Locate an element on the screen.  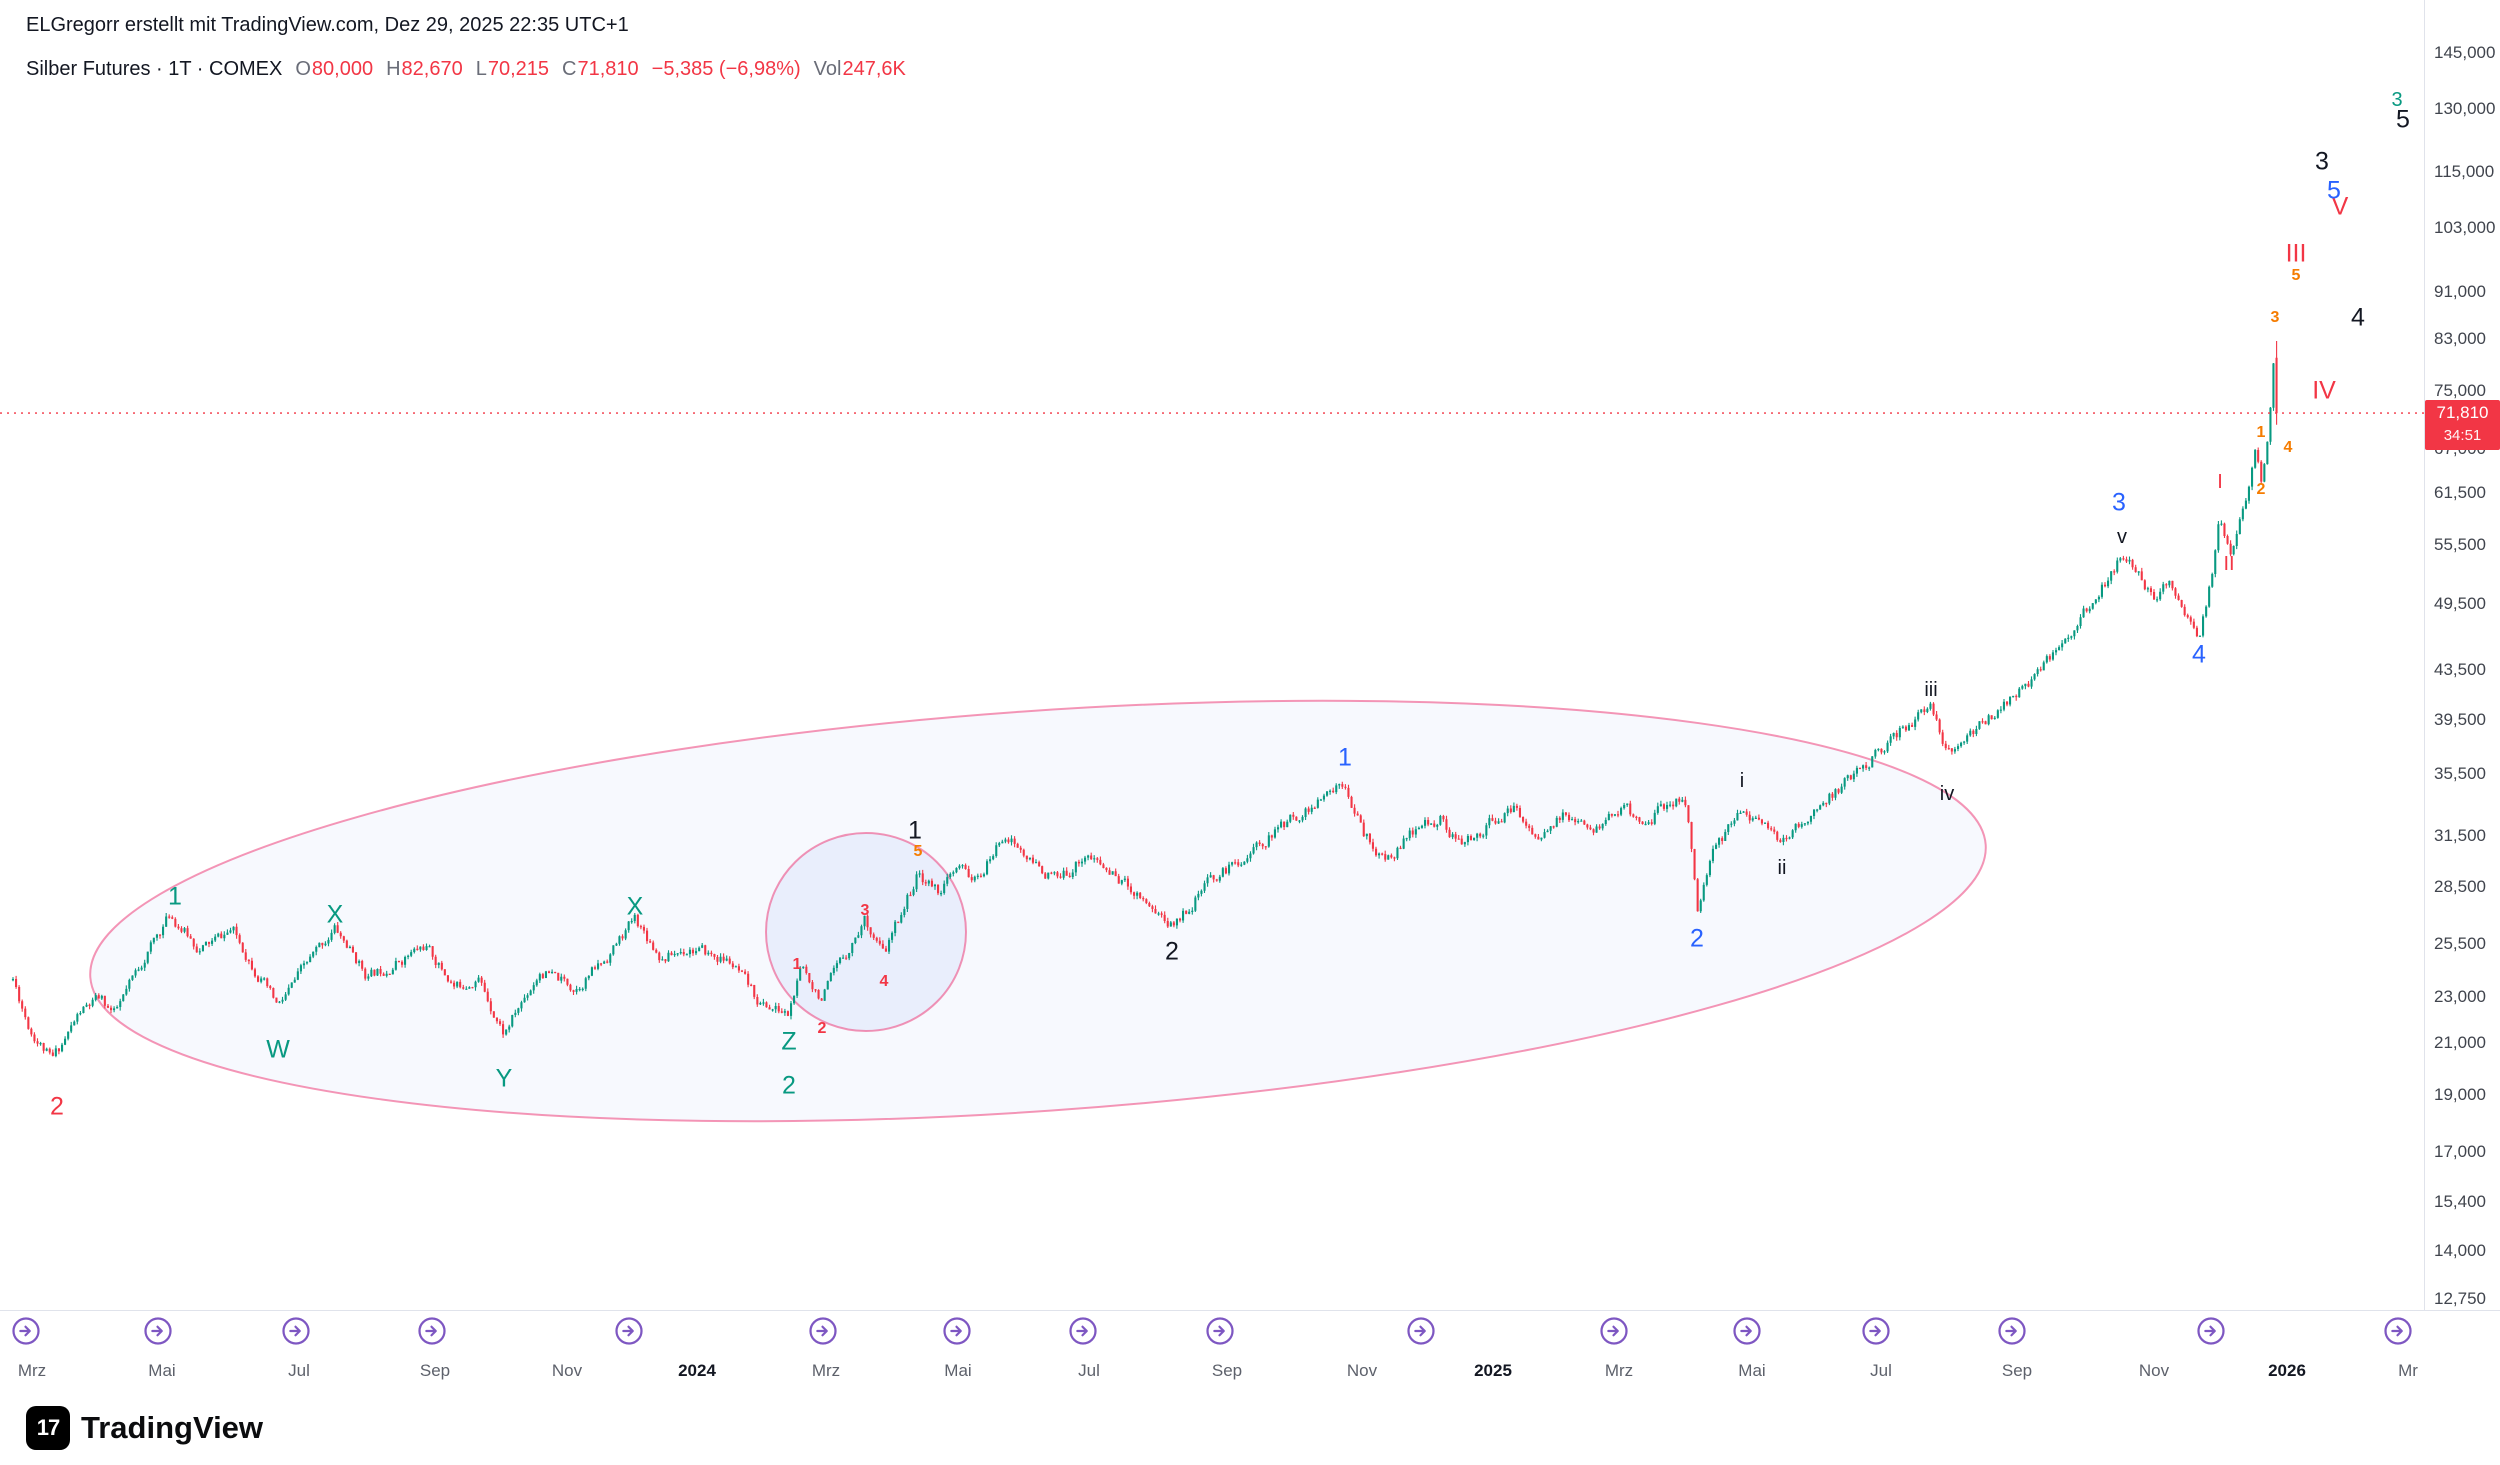
elliott-wave-label: III is located at coordinates (2296, 253).